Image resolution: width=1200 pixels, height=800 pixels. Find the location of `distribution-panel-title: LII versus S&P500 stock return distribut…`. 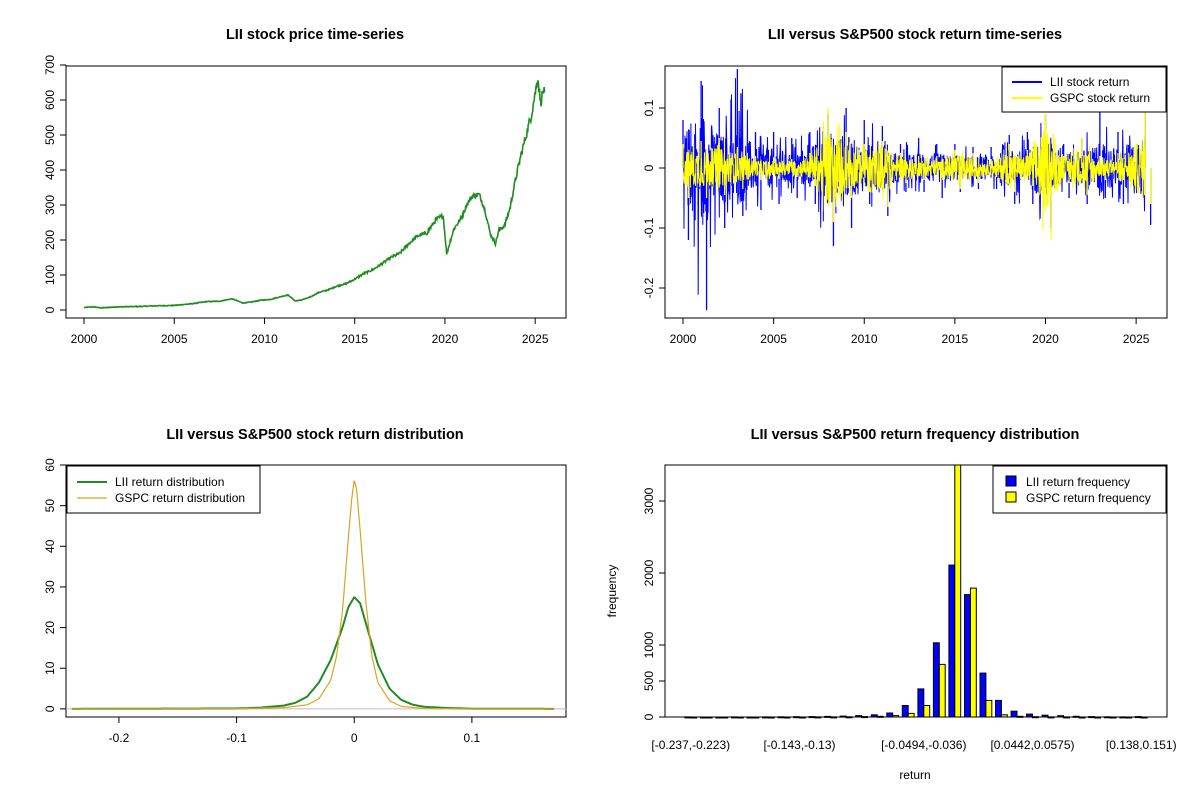

distribution-panel-title: LII versus S&P500 stock return distribut… is located at coordinates (314, 435).